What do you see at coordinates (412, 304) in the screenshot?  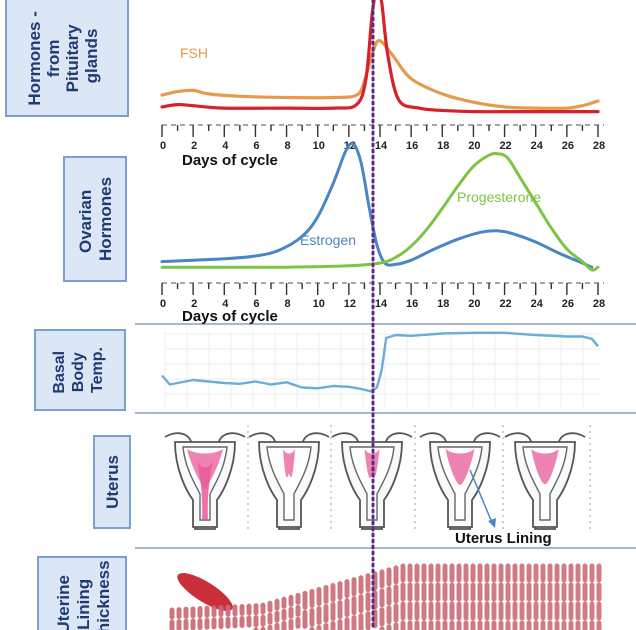 I see `ovarian-tick-label: 16` at bounding box center [412, 304].